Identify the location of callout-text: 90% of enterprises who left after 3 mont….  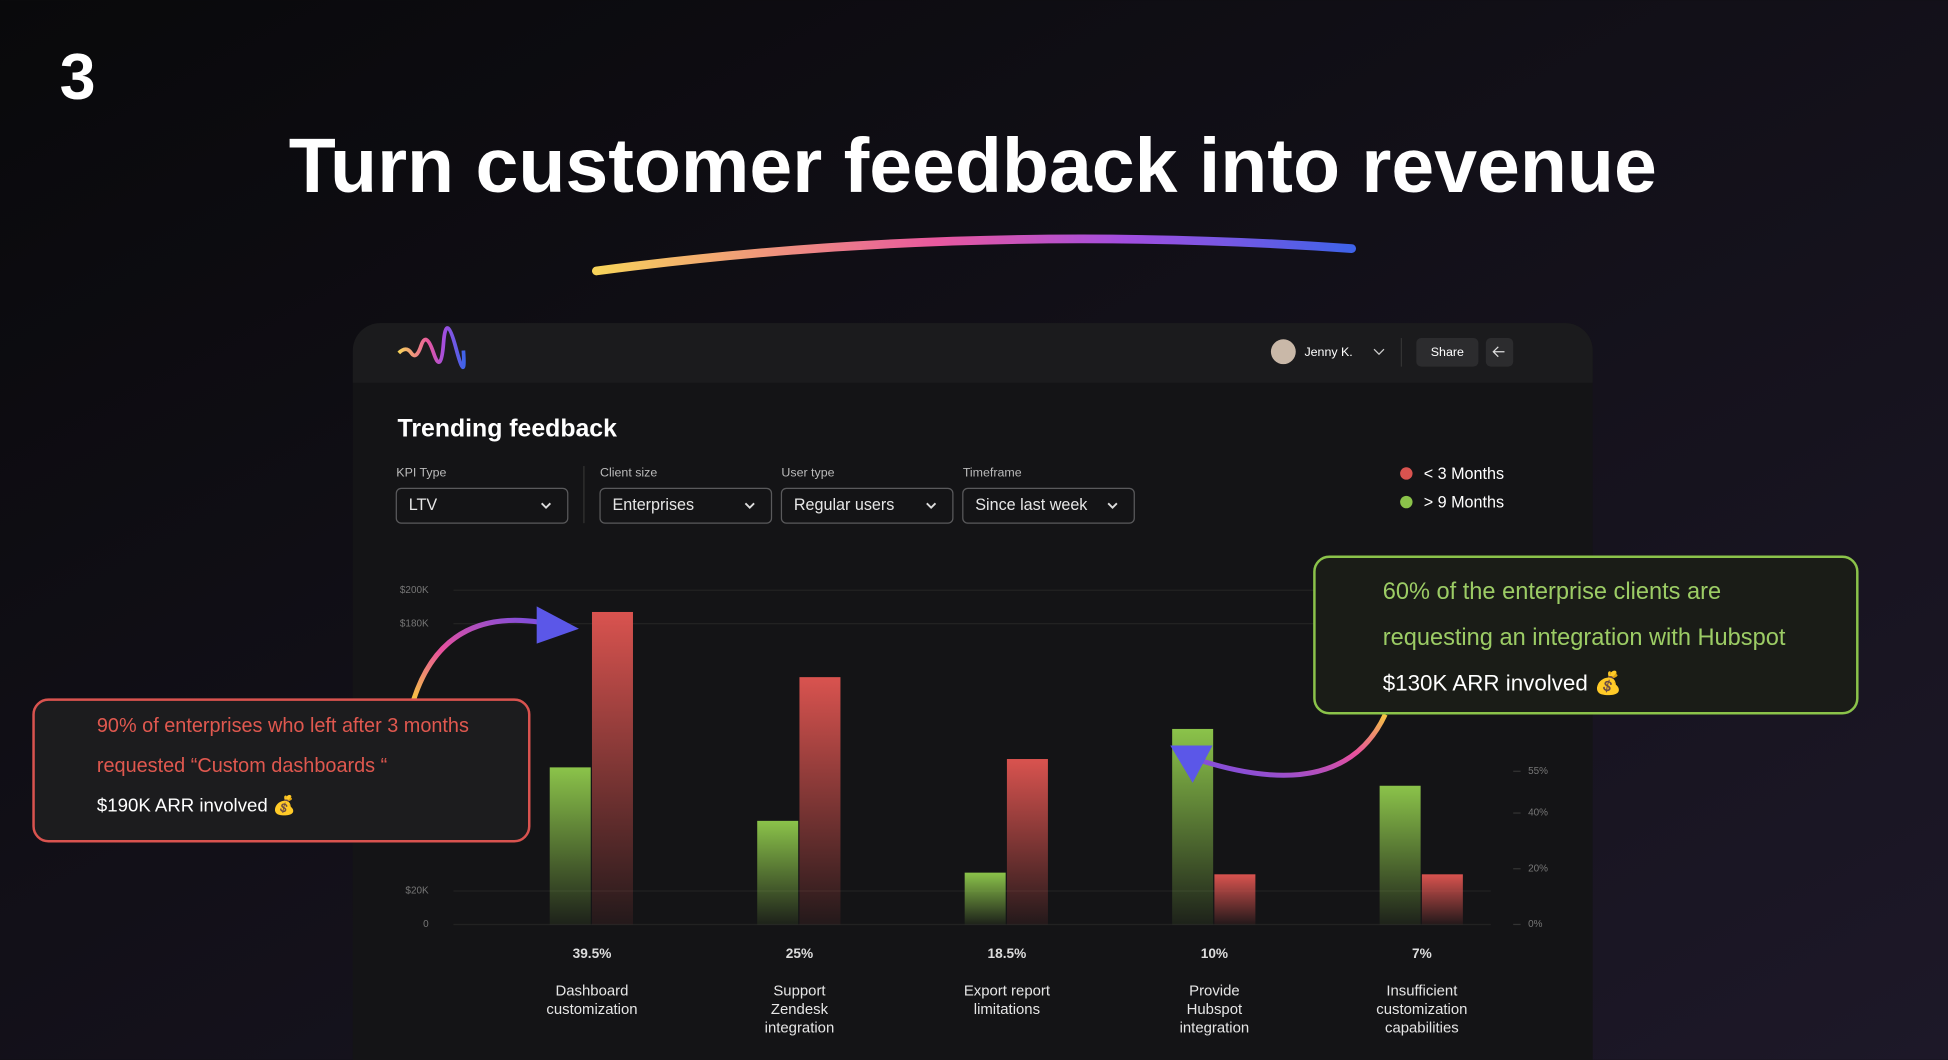
(283, 726).